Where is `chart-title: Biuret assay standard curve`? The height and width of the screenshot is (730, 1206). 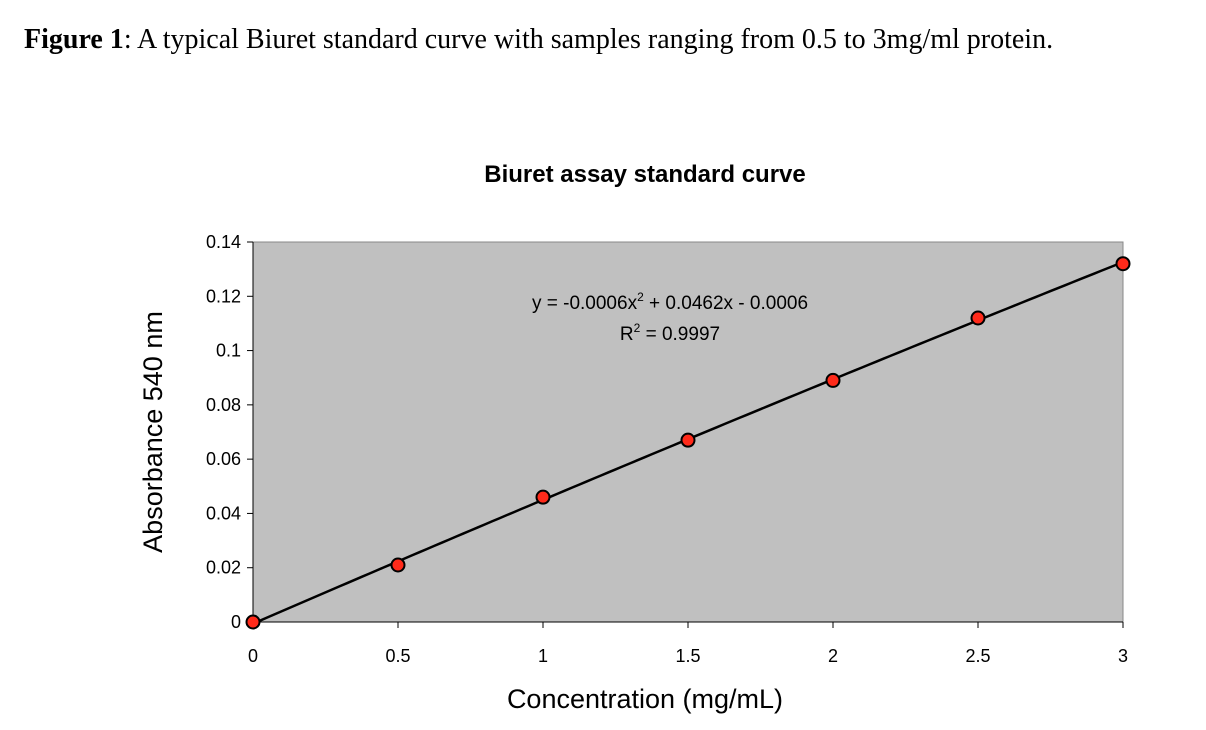
chart-title: Biuret assay standard curve is located at coordinates (644, 174).